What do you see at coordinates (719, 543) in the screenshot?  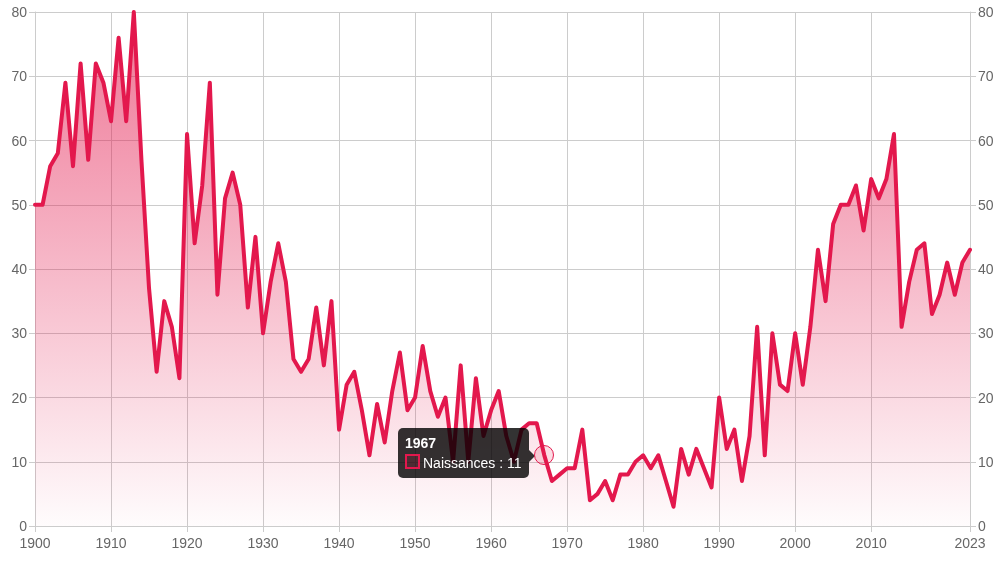 I see `x-tick-label: 1990` at bounding box center [719, 543].